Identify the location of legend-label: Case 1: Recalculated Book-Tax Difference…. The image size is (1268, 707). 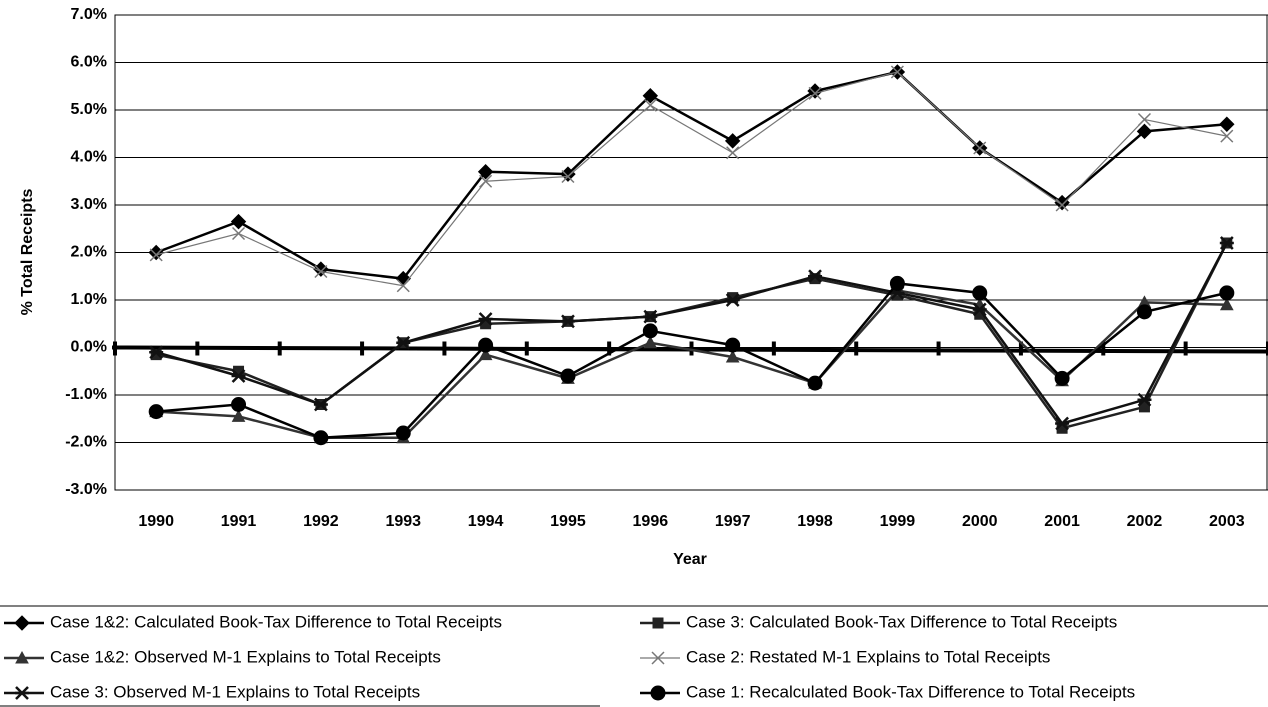
(910, 691).